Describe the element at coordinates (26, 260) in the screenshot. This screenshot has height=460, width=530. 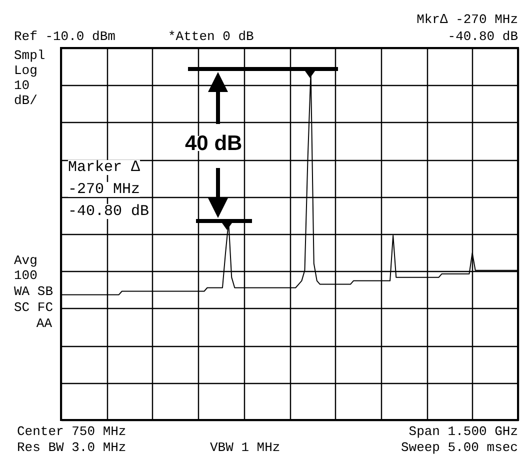
I see `text: Avg` at that location.